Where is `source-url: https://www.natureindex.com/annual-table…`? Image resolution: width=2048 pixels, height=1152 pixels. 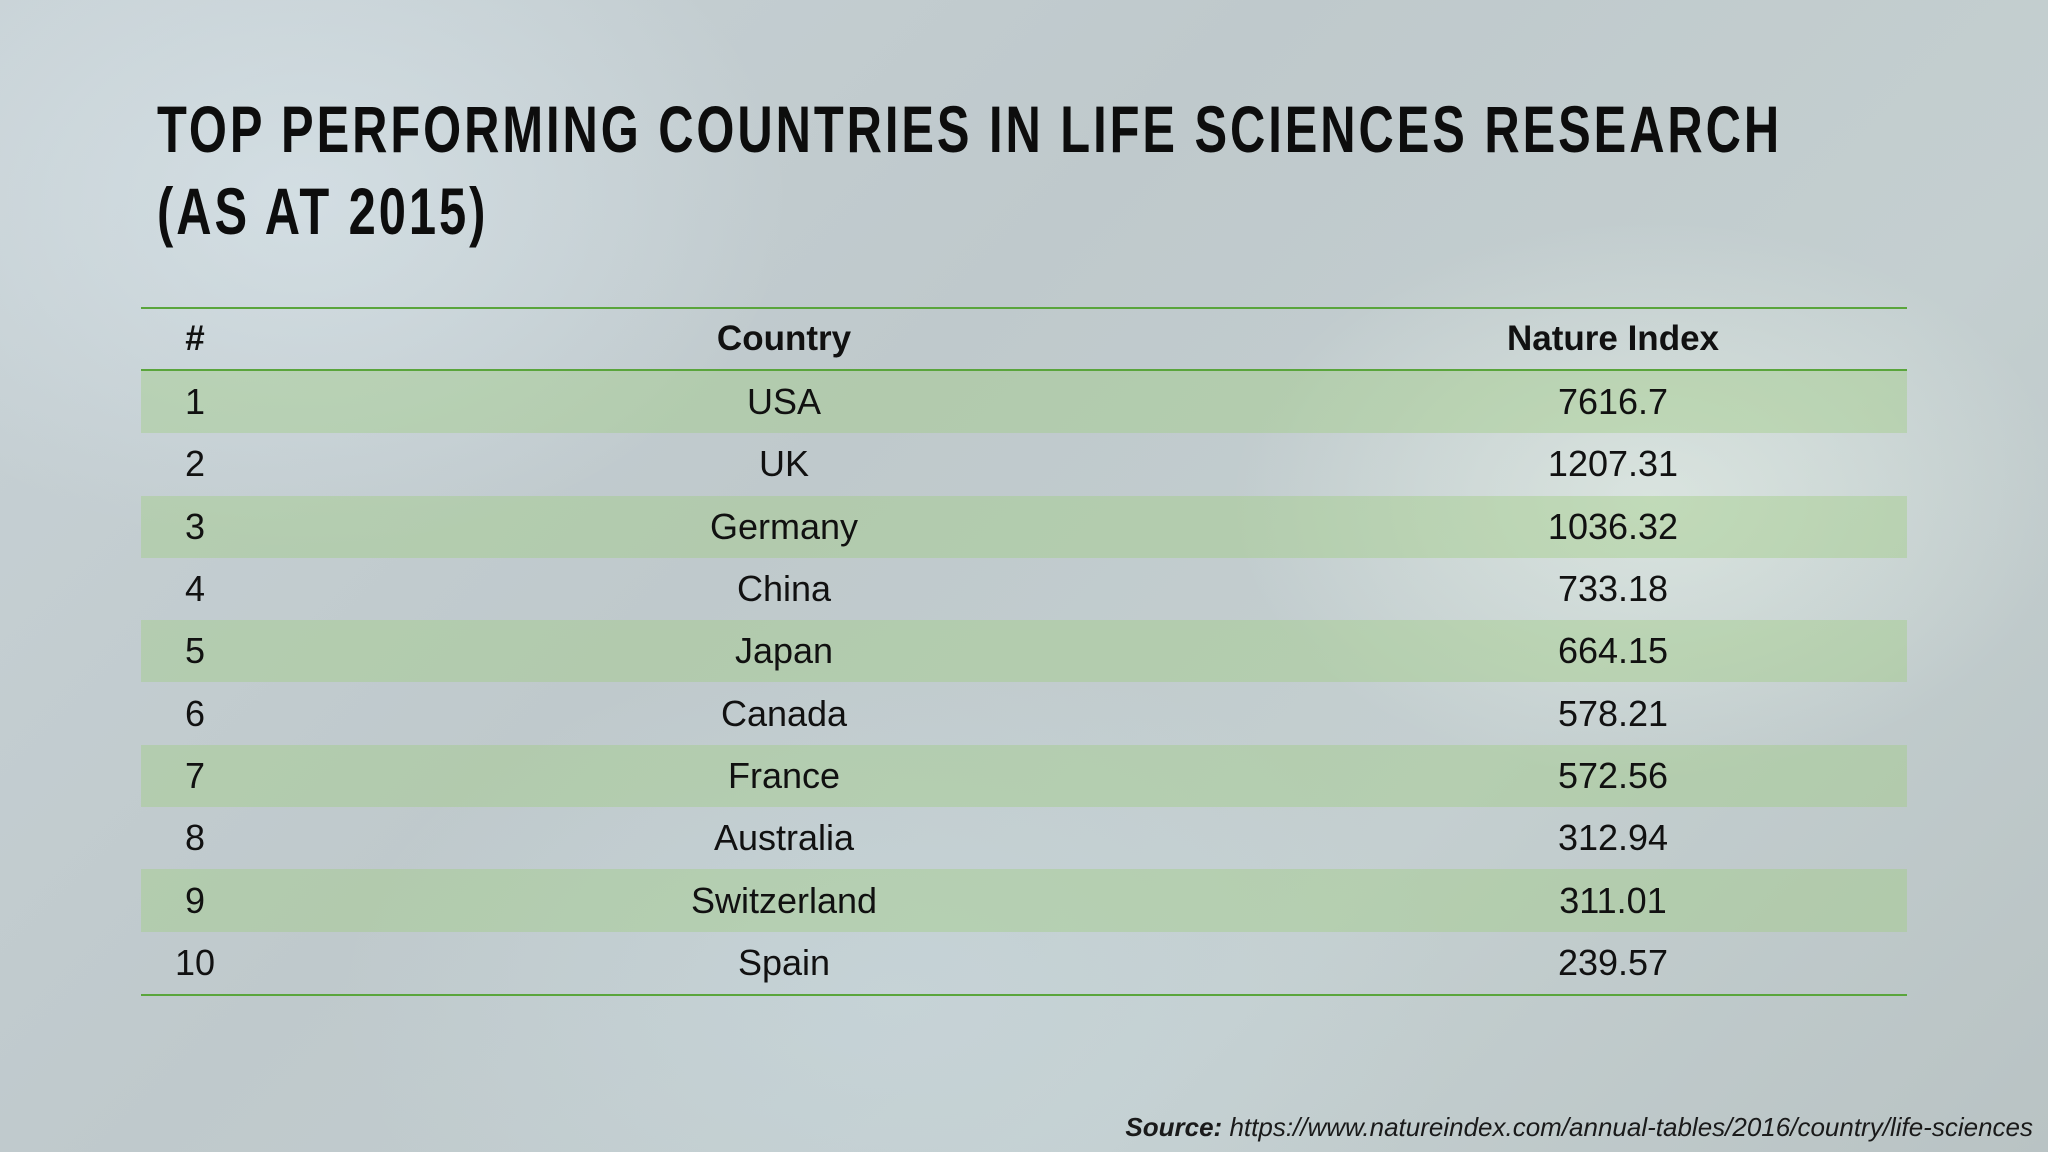 source-url: https://www.natureindex.com/annual-table… is located at coordinates (1631, 1127).